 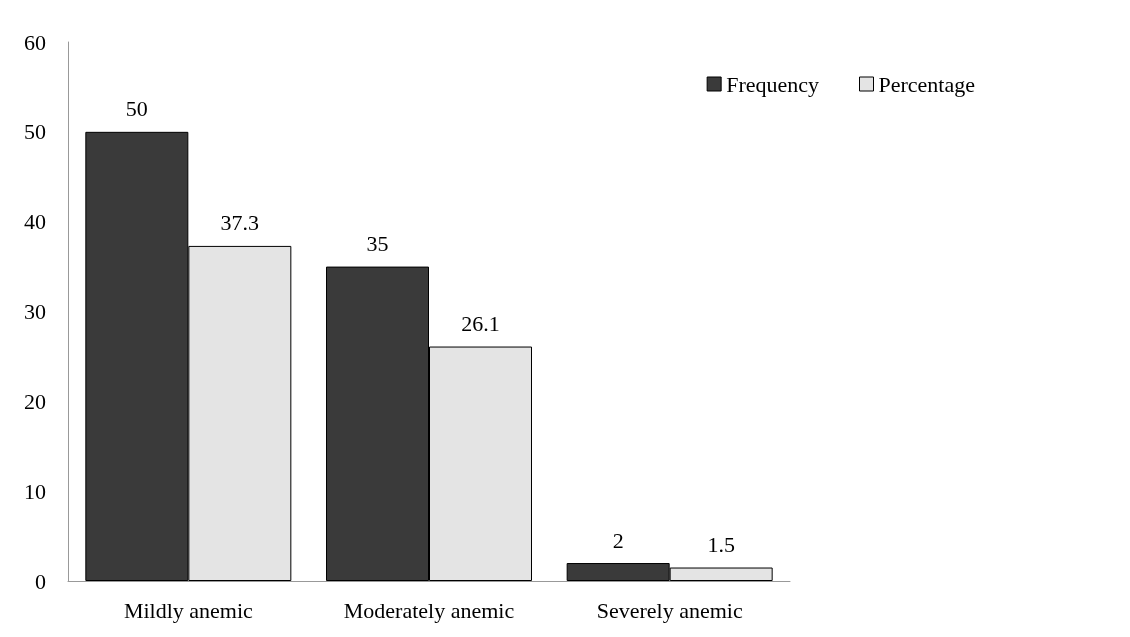 I want to click on y-tick-label: 0, so click(x=40, y=581).